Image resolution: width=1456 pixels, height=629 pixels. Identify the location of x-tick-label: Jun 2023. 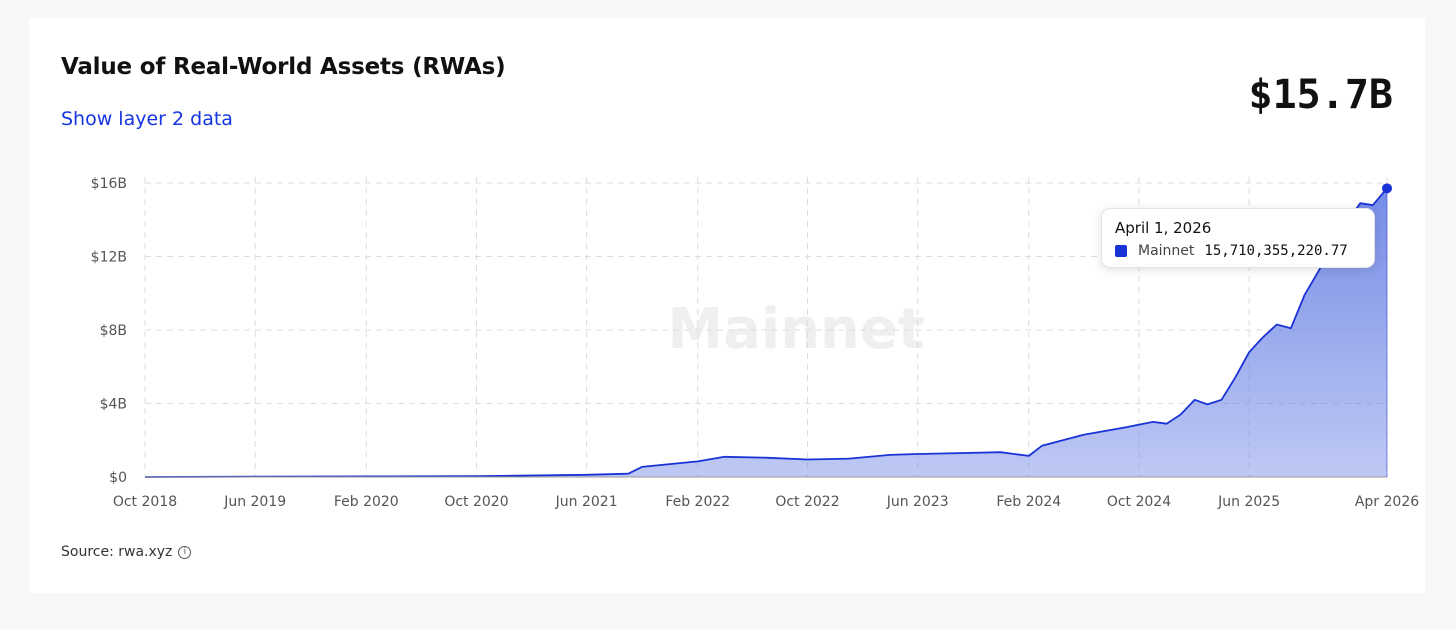
(917, 502).